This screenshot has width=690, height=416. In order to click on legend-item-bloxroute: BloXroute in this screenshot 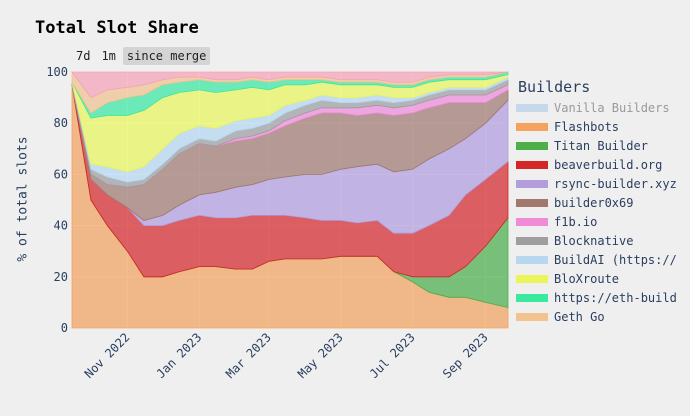, I will do `click(603, 278)`.